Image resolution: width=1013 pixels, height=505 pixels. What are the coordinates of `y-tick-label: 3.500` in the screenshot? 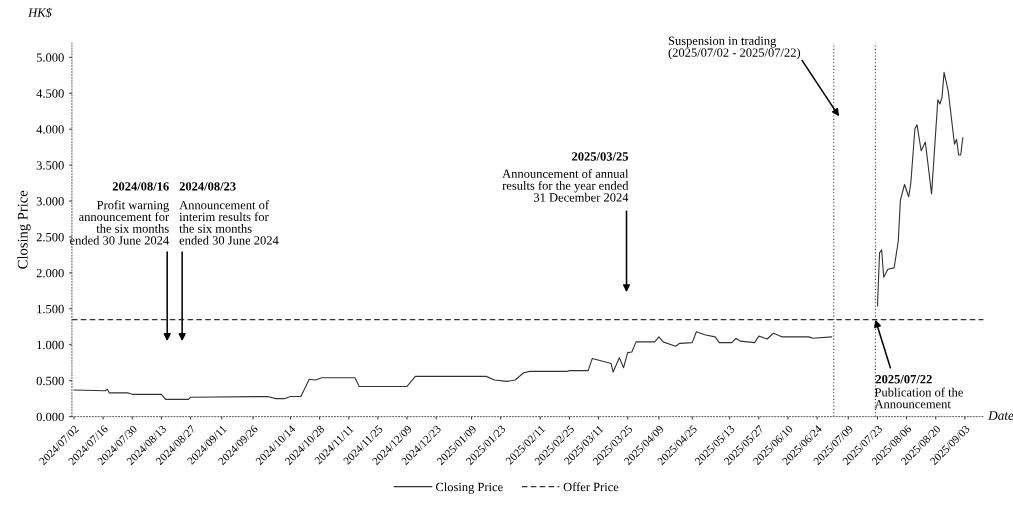 It's located at (50, 165).